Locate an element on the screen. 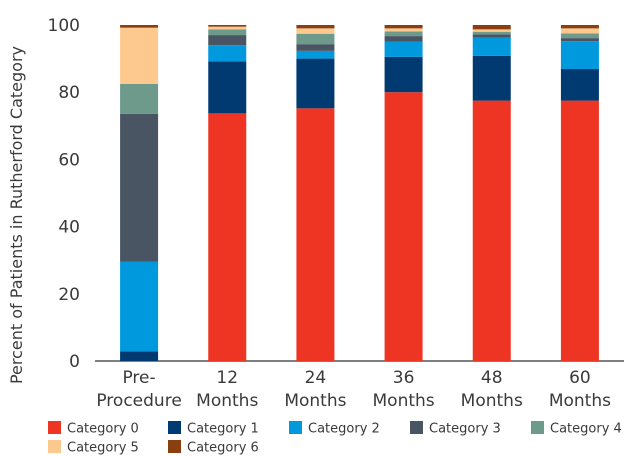 The width and height of the screenshot is (634, 456). x-category-label: 12 is located at coordinates (227, 378).